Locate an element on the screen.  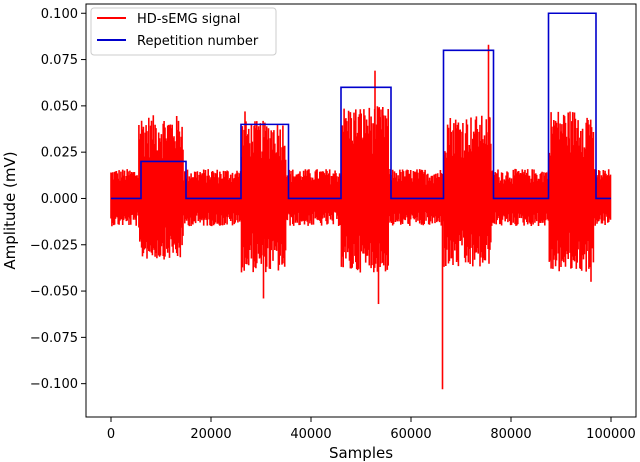
y-tick-label: −0.075 is located at coordinates (54, 338).